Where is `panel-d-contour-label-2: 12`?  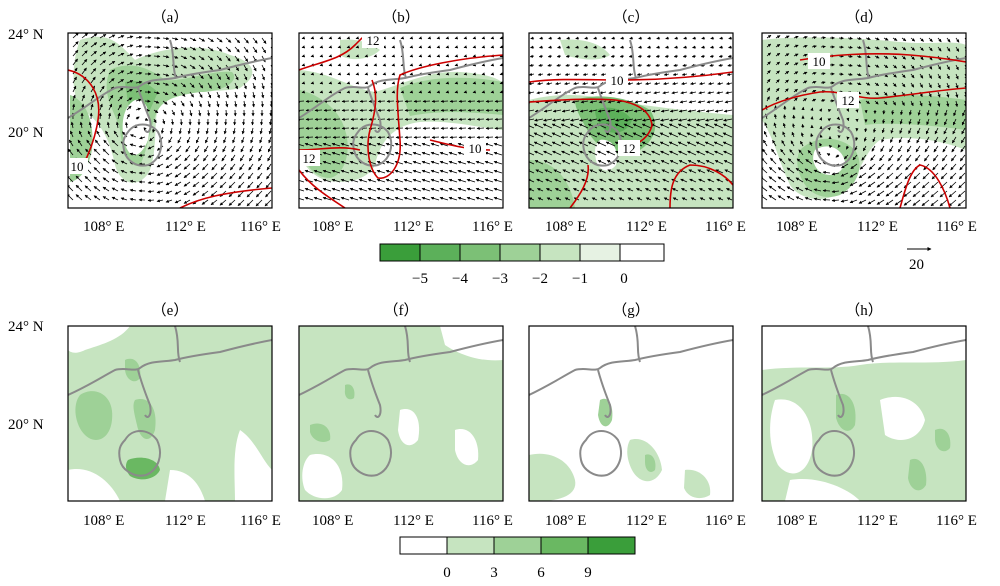
panel-d-contour-label-2: 12 is located at coordinates (848, 100).